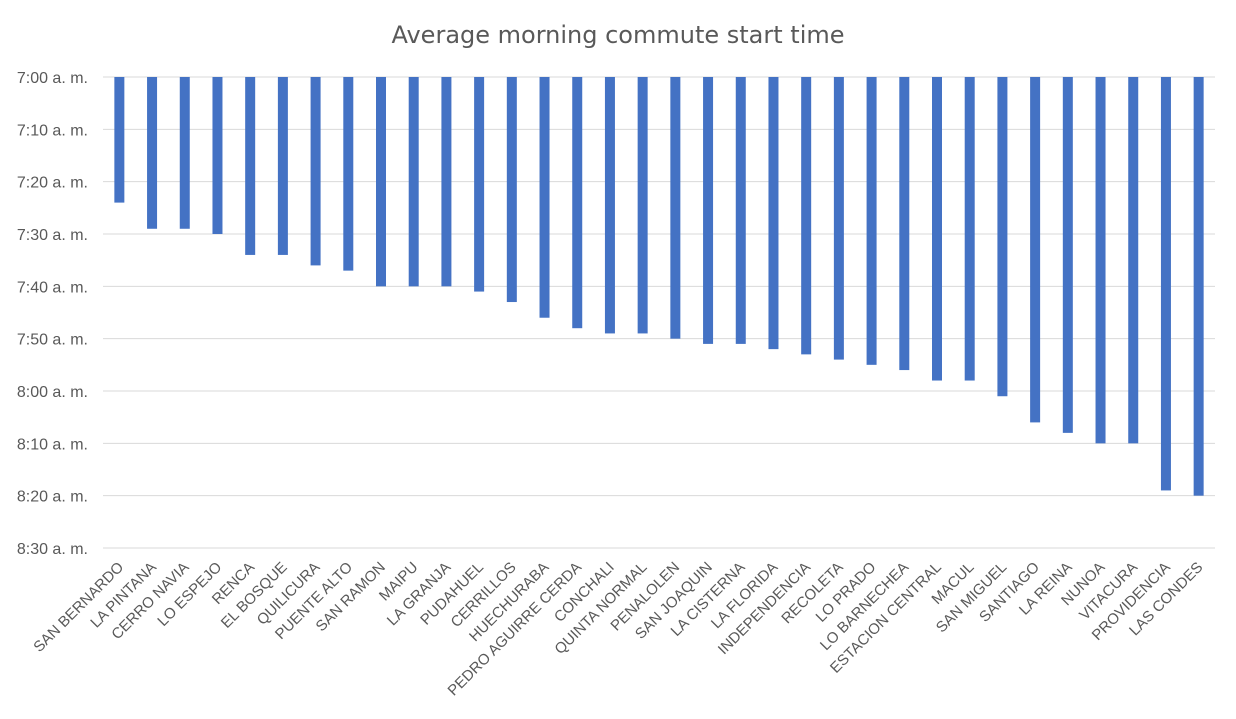 The width and height of the screenshot is (1236, 719). Describe the element at coordinates (52, 78) in the screenshot. I see `y-tick-label: 7:00 a. m.` at that location.